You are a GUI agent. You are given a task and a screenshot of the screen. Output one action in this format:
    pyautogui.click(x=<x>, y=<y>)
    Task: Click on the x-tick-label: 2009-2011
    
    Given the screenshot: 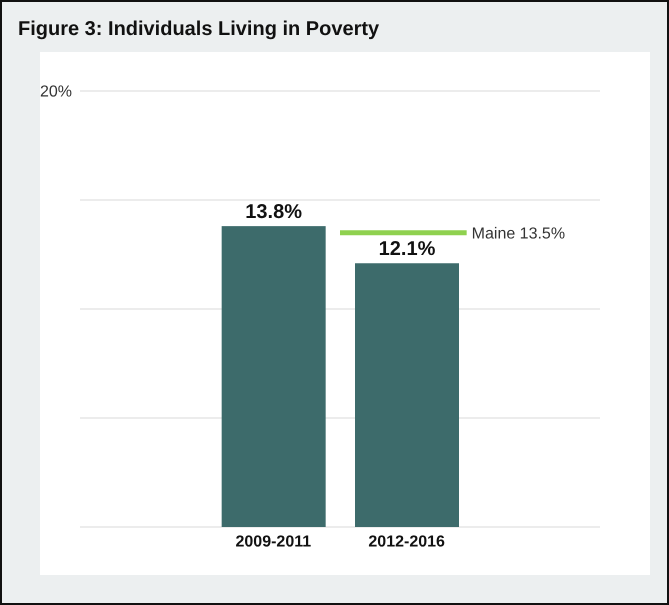 What is the action you would take?
    pyautogui.click(x=274, y=541)
    